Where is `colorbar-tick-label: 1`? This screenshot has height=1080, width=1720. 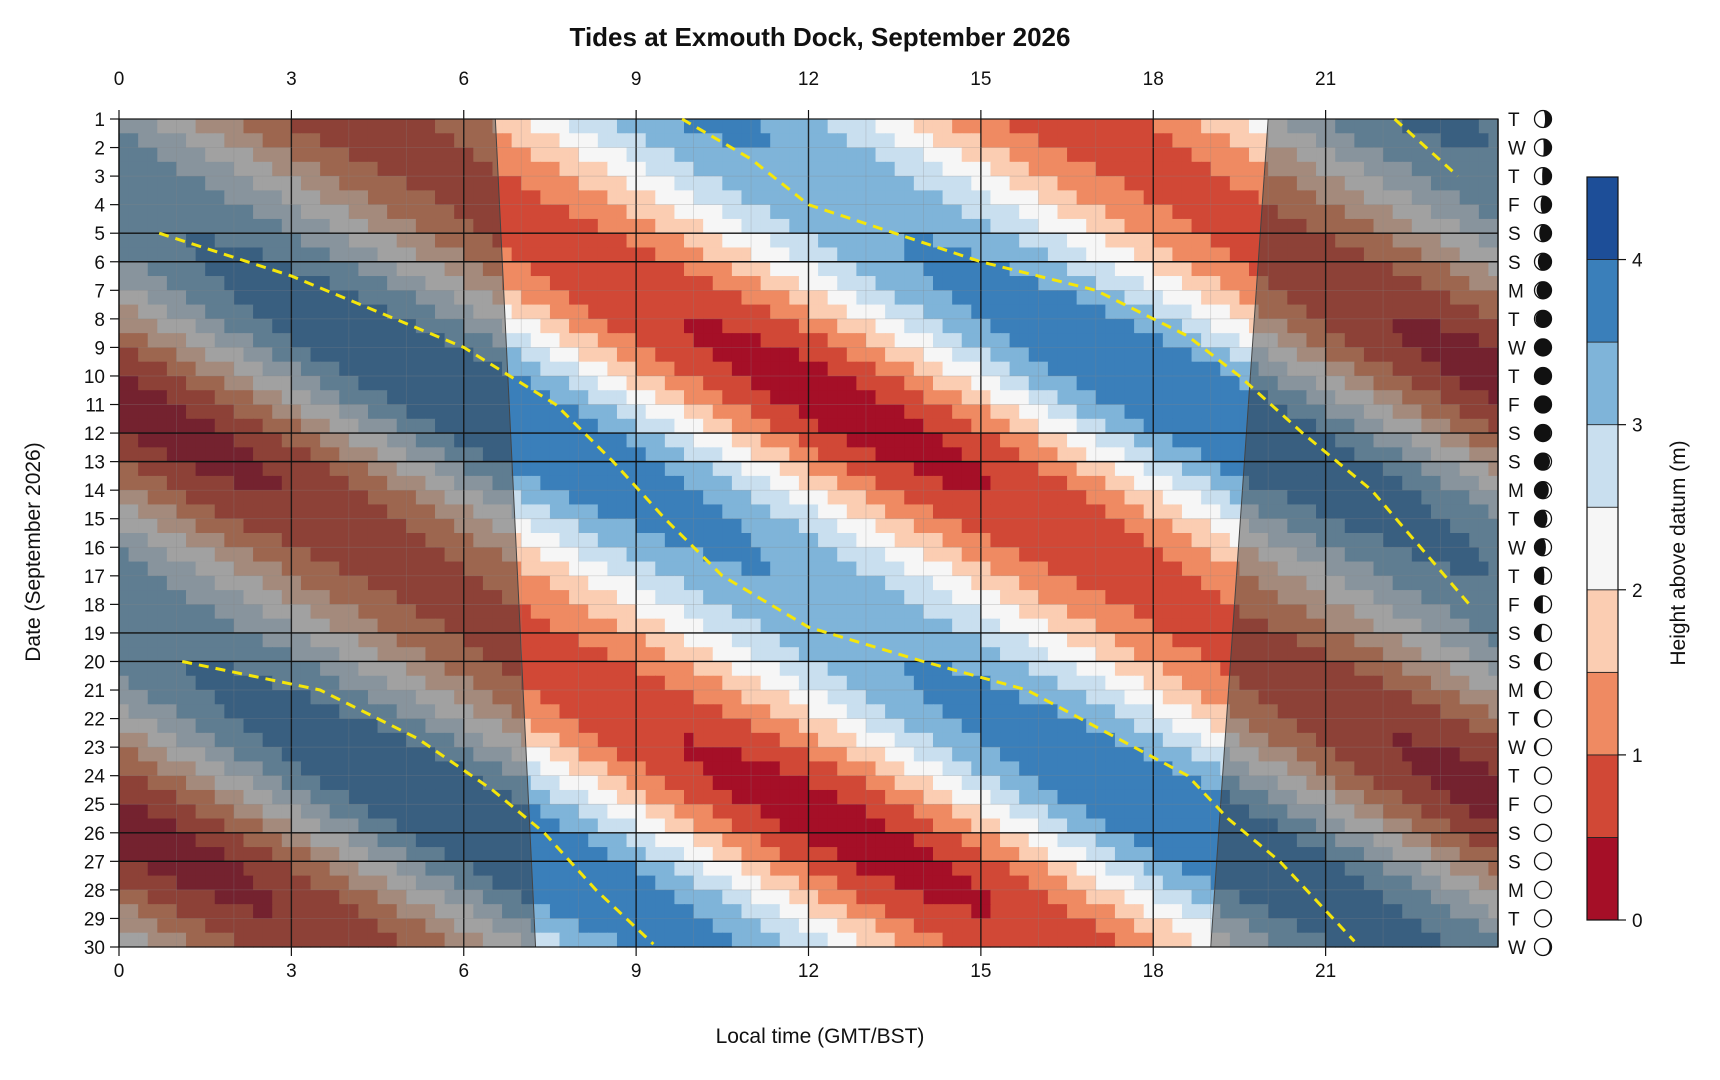 colorbar-tick-label: 1 is located at coordinates (1637, 756).